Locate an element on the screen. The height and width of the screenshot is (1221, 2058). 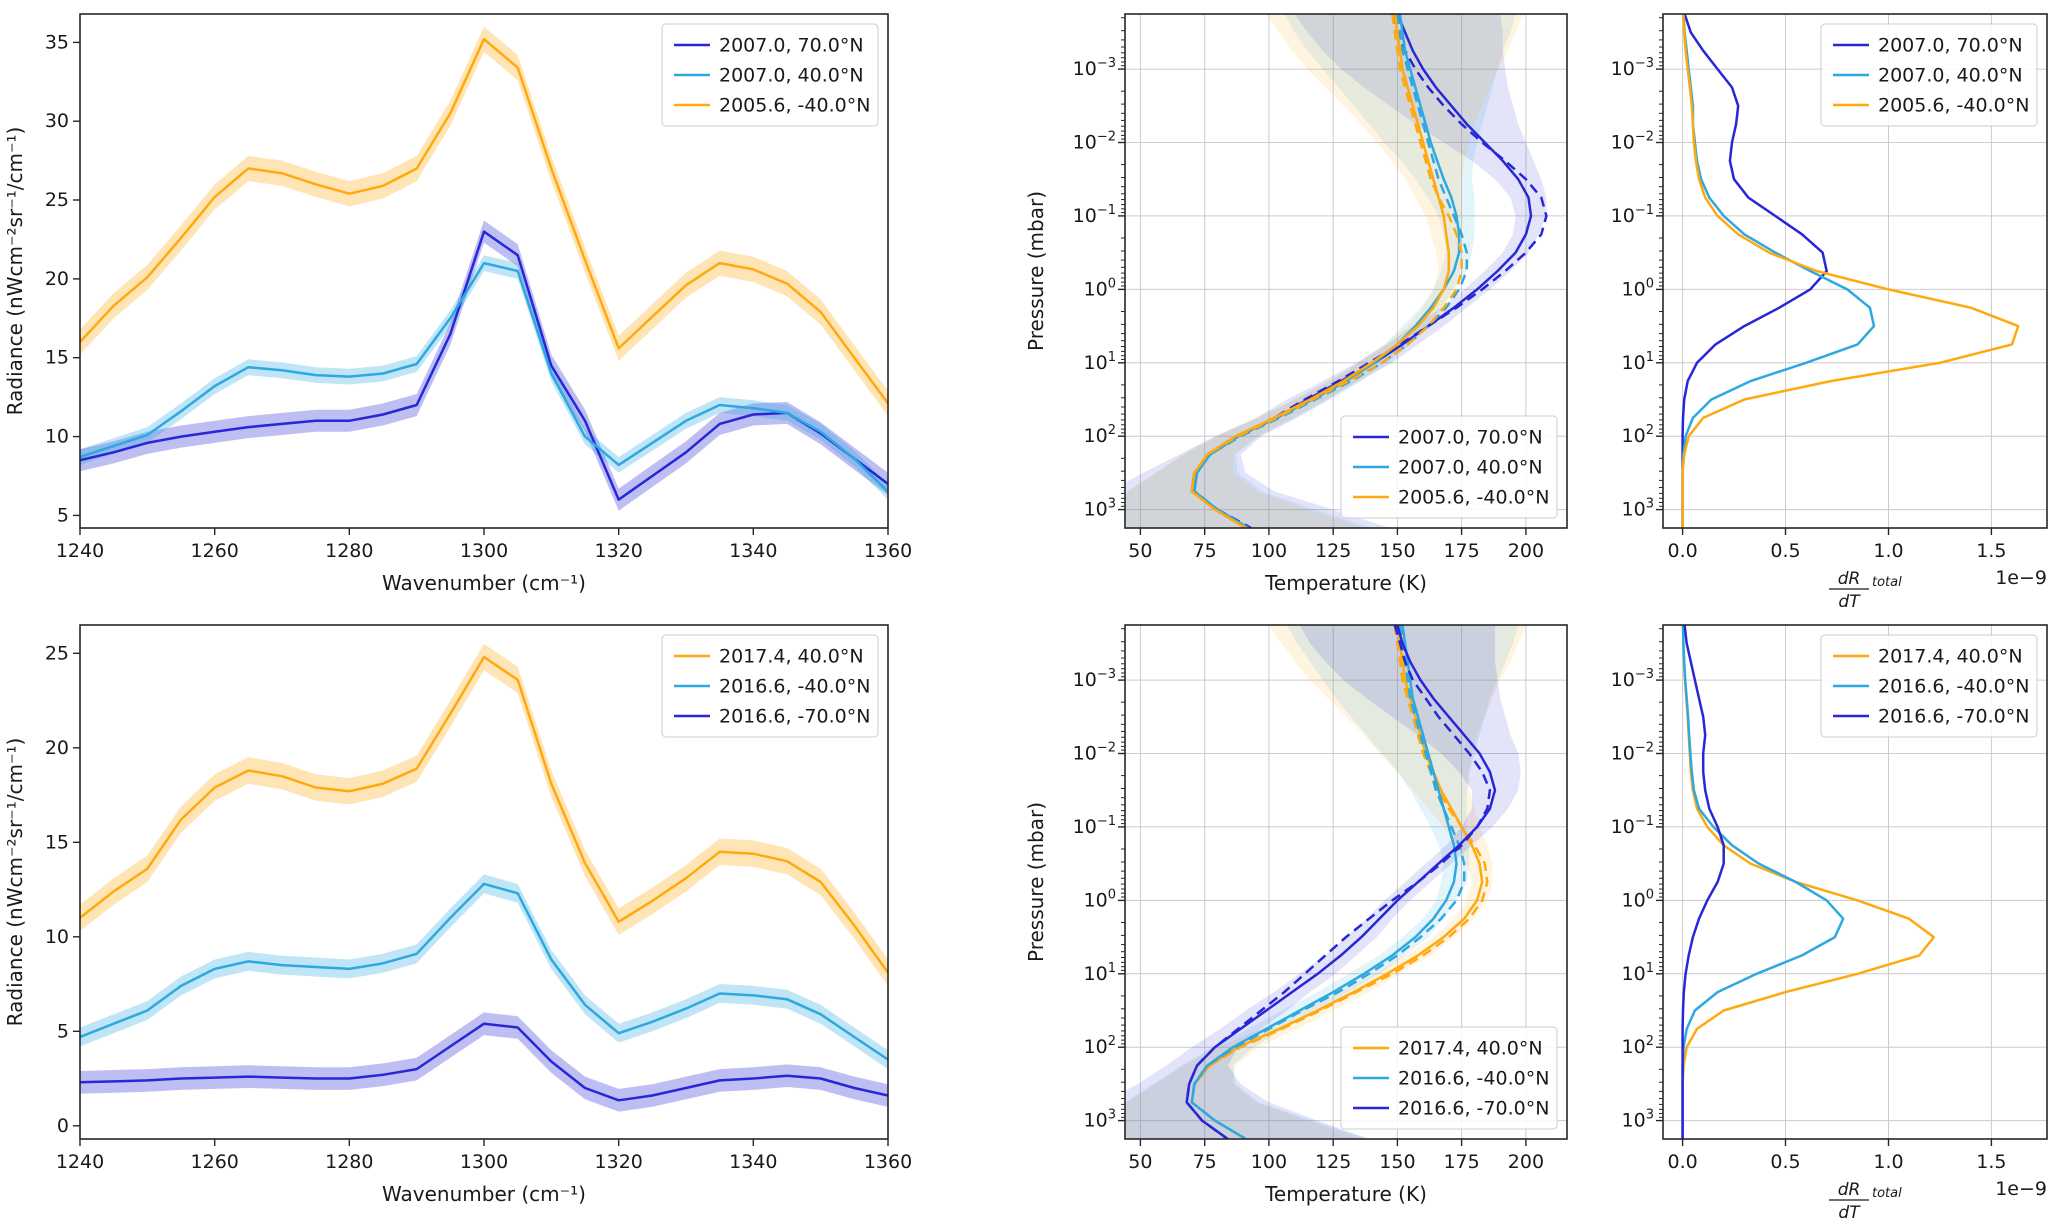
svg-text: 5 is located at coordinates (63, 1031).